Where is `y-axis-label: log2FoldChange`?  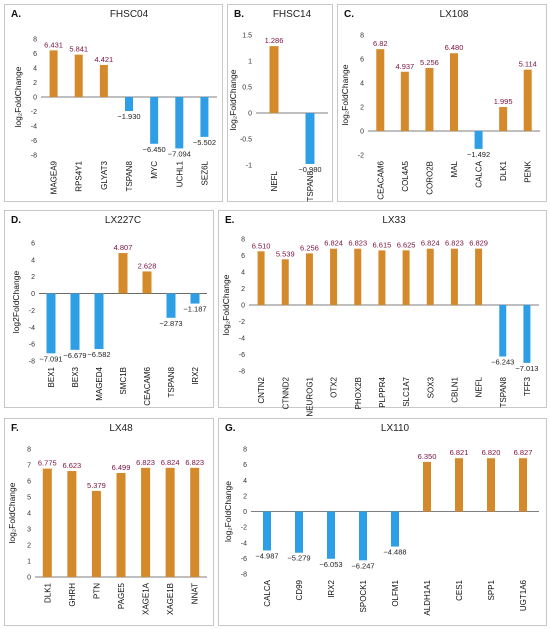 y-axis-label: log2FoldChange is located at coordinates (16, 302).